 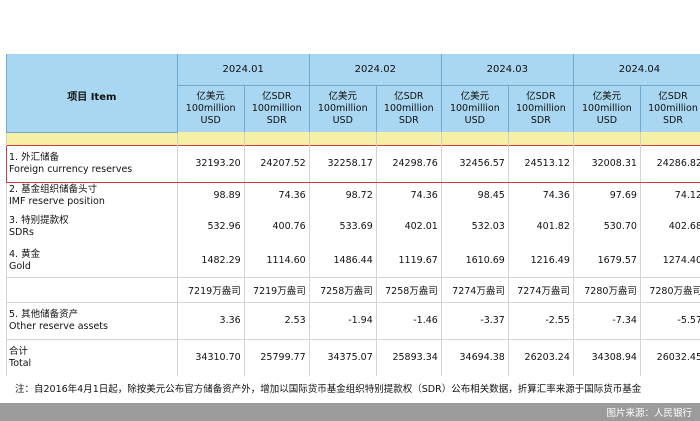 I want to click on month-header-2024-03: 2024.03, so click(x=507, y=70).